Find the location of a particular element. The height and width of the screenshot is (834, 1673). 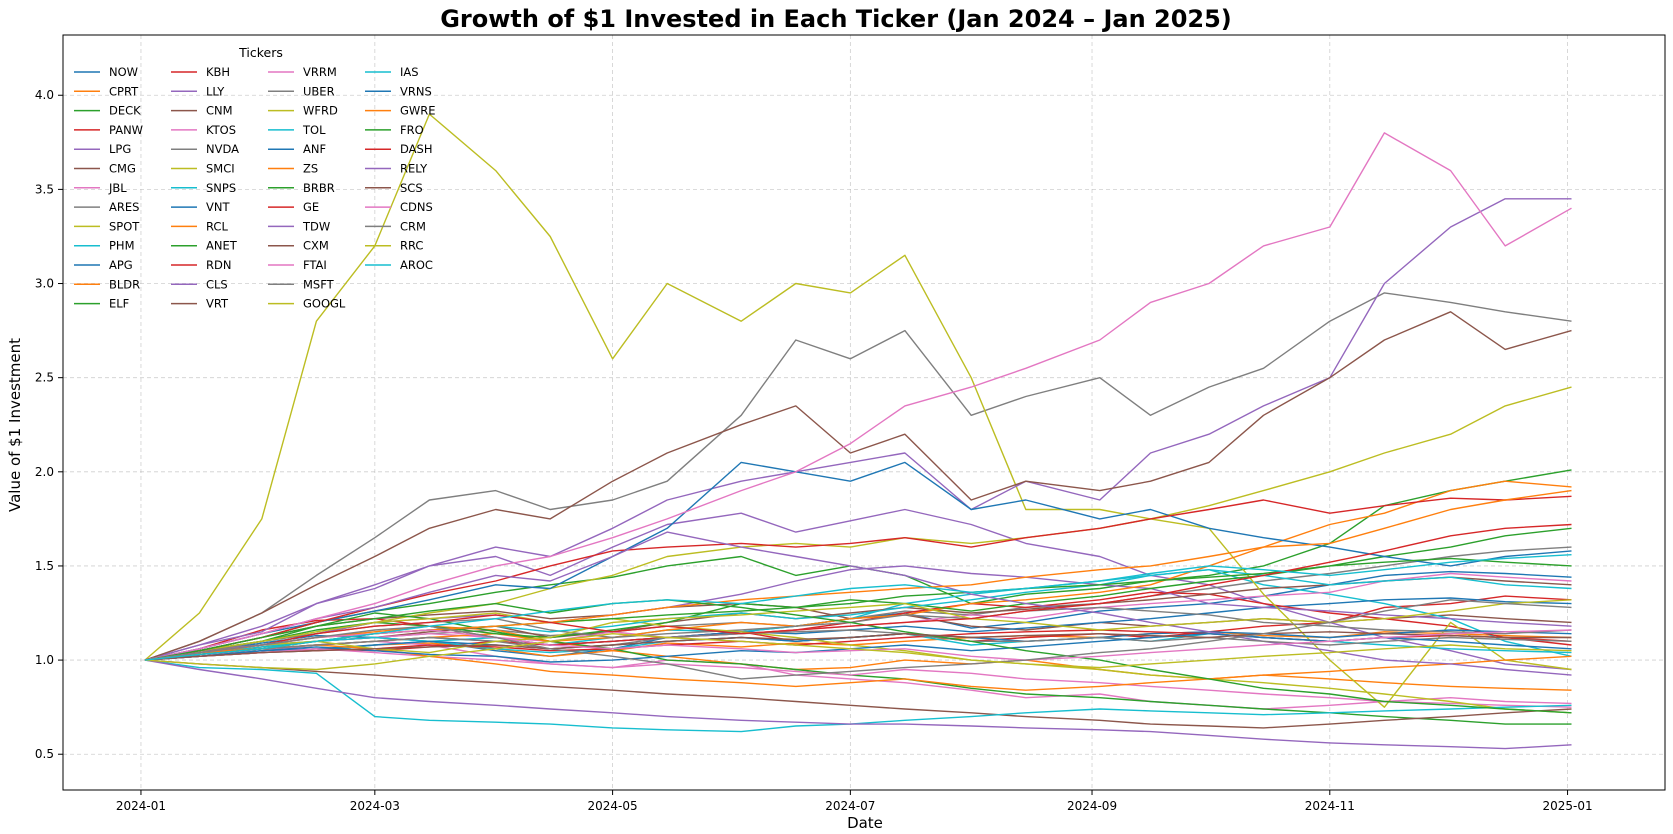

x-tick-label: 2024-01 is located at coordinates (141, 806).